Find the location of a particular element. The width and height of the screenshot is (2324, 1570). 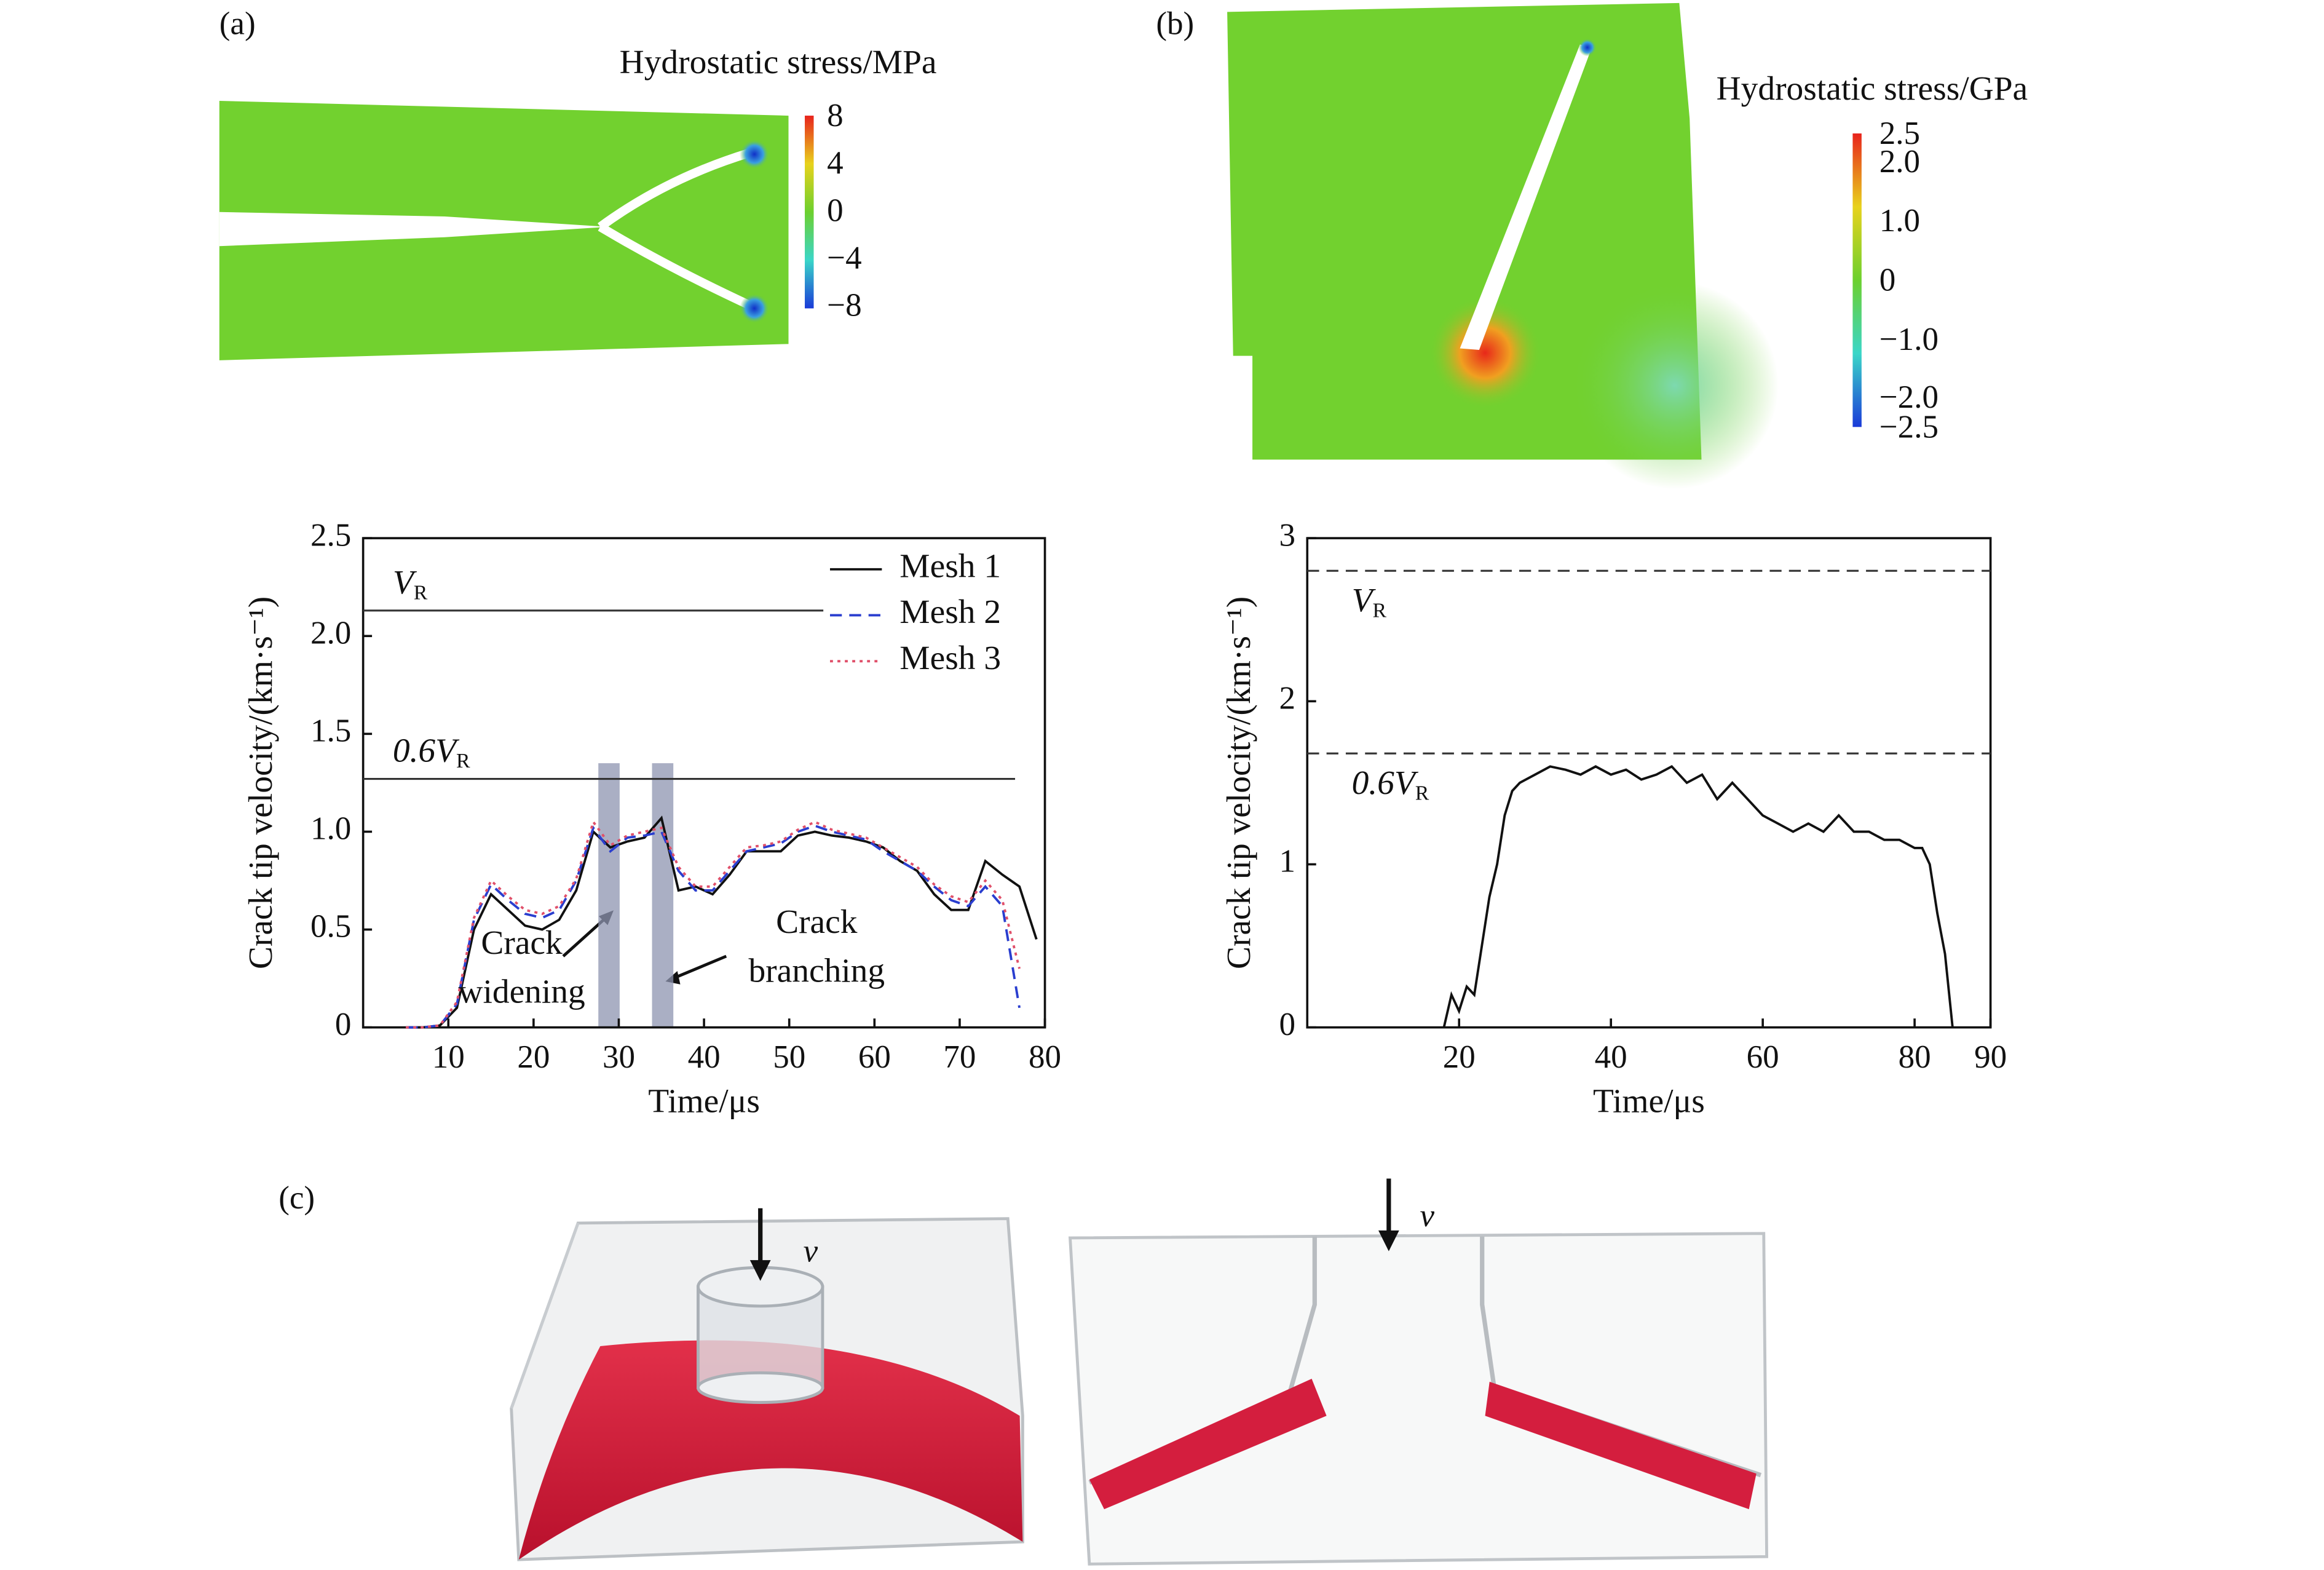

model-3d-right: v is located at coordinates (1418, 1372).